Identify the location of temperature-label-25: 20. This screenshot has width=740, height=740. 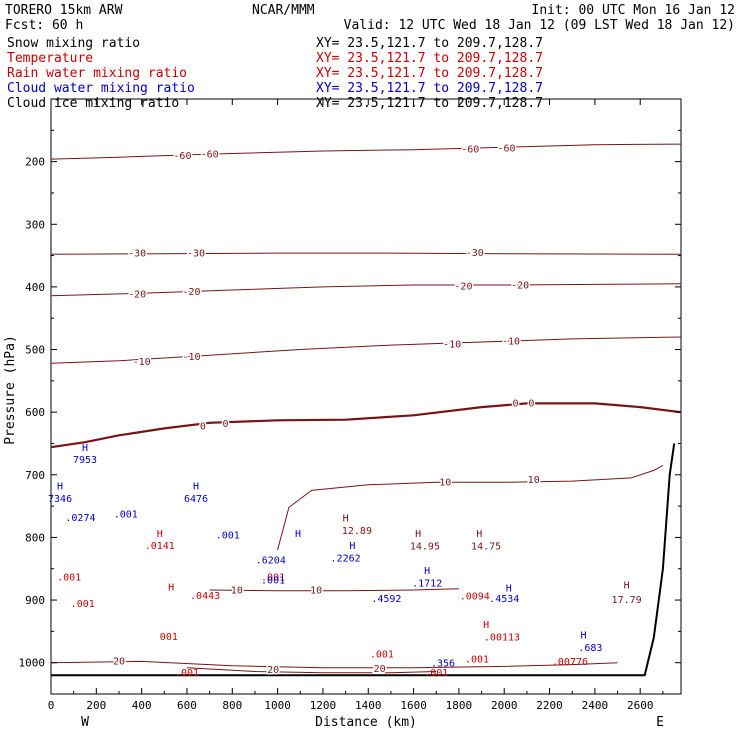
(380, 669).